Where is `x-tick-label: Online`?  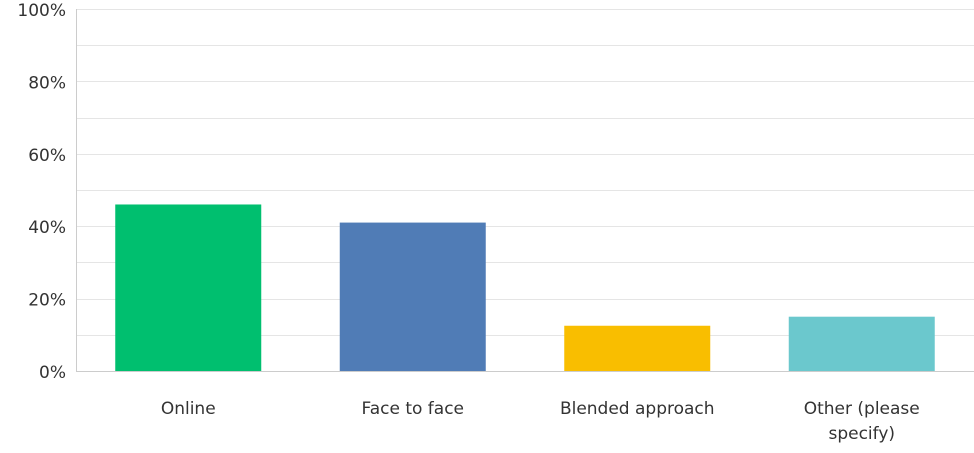
x-tick-label: Online is located at coordinates (188, 409).